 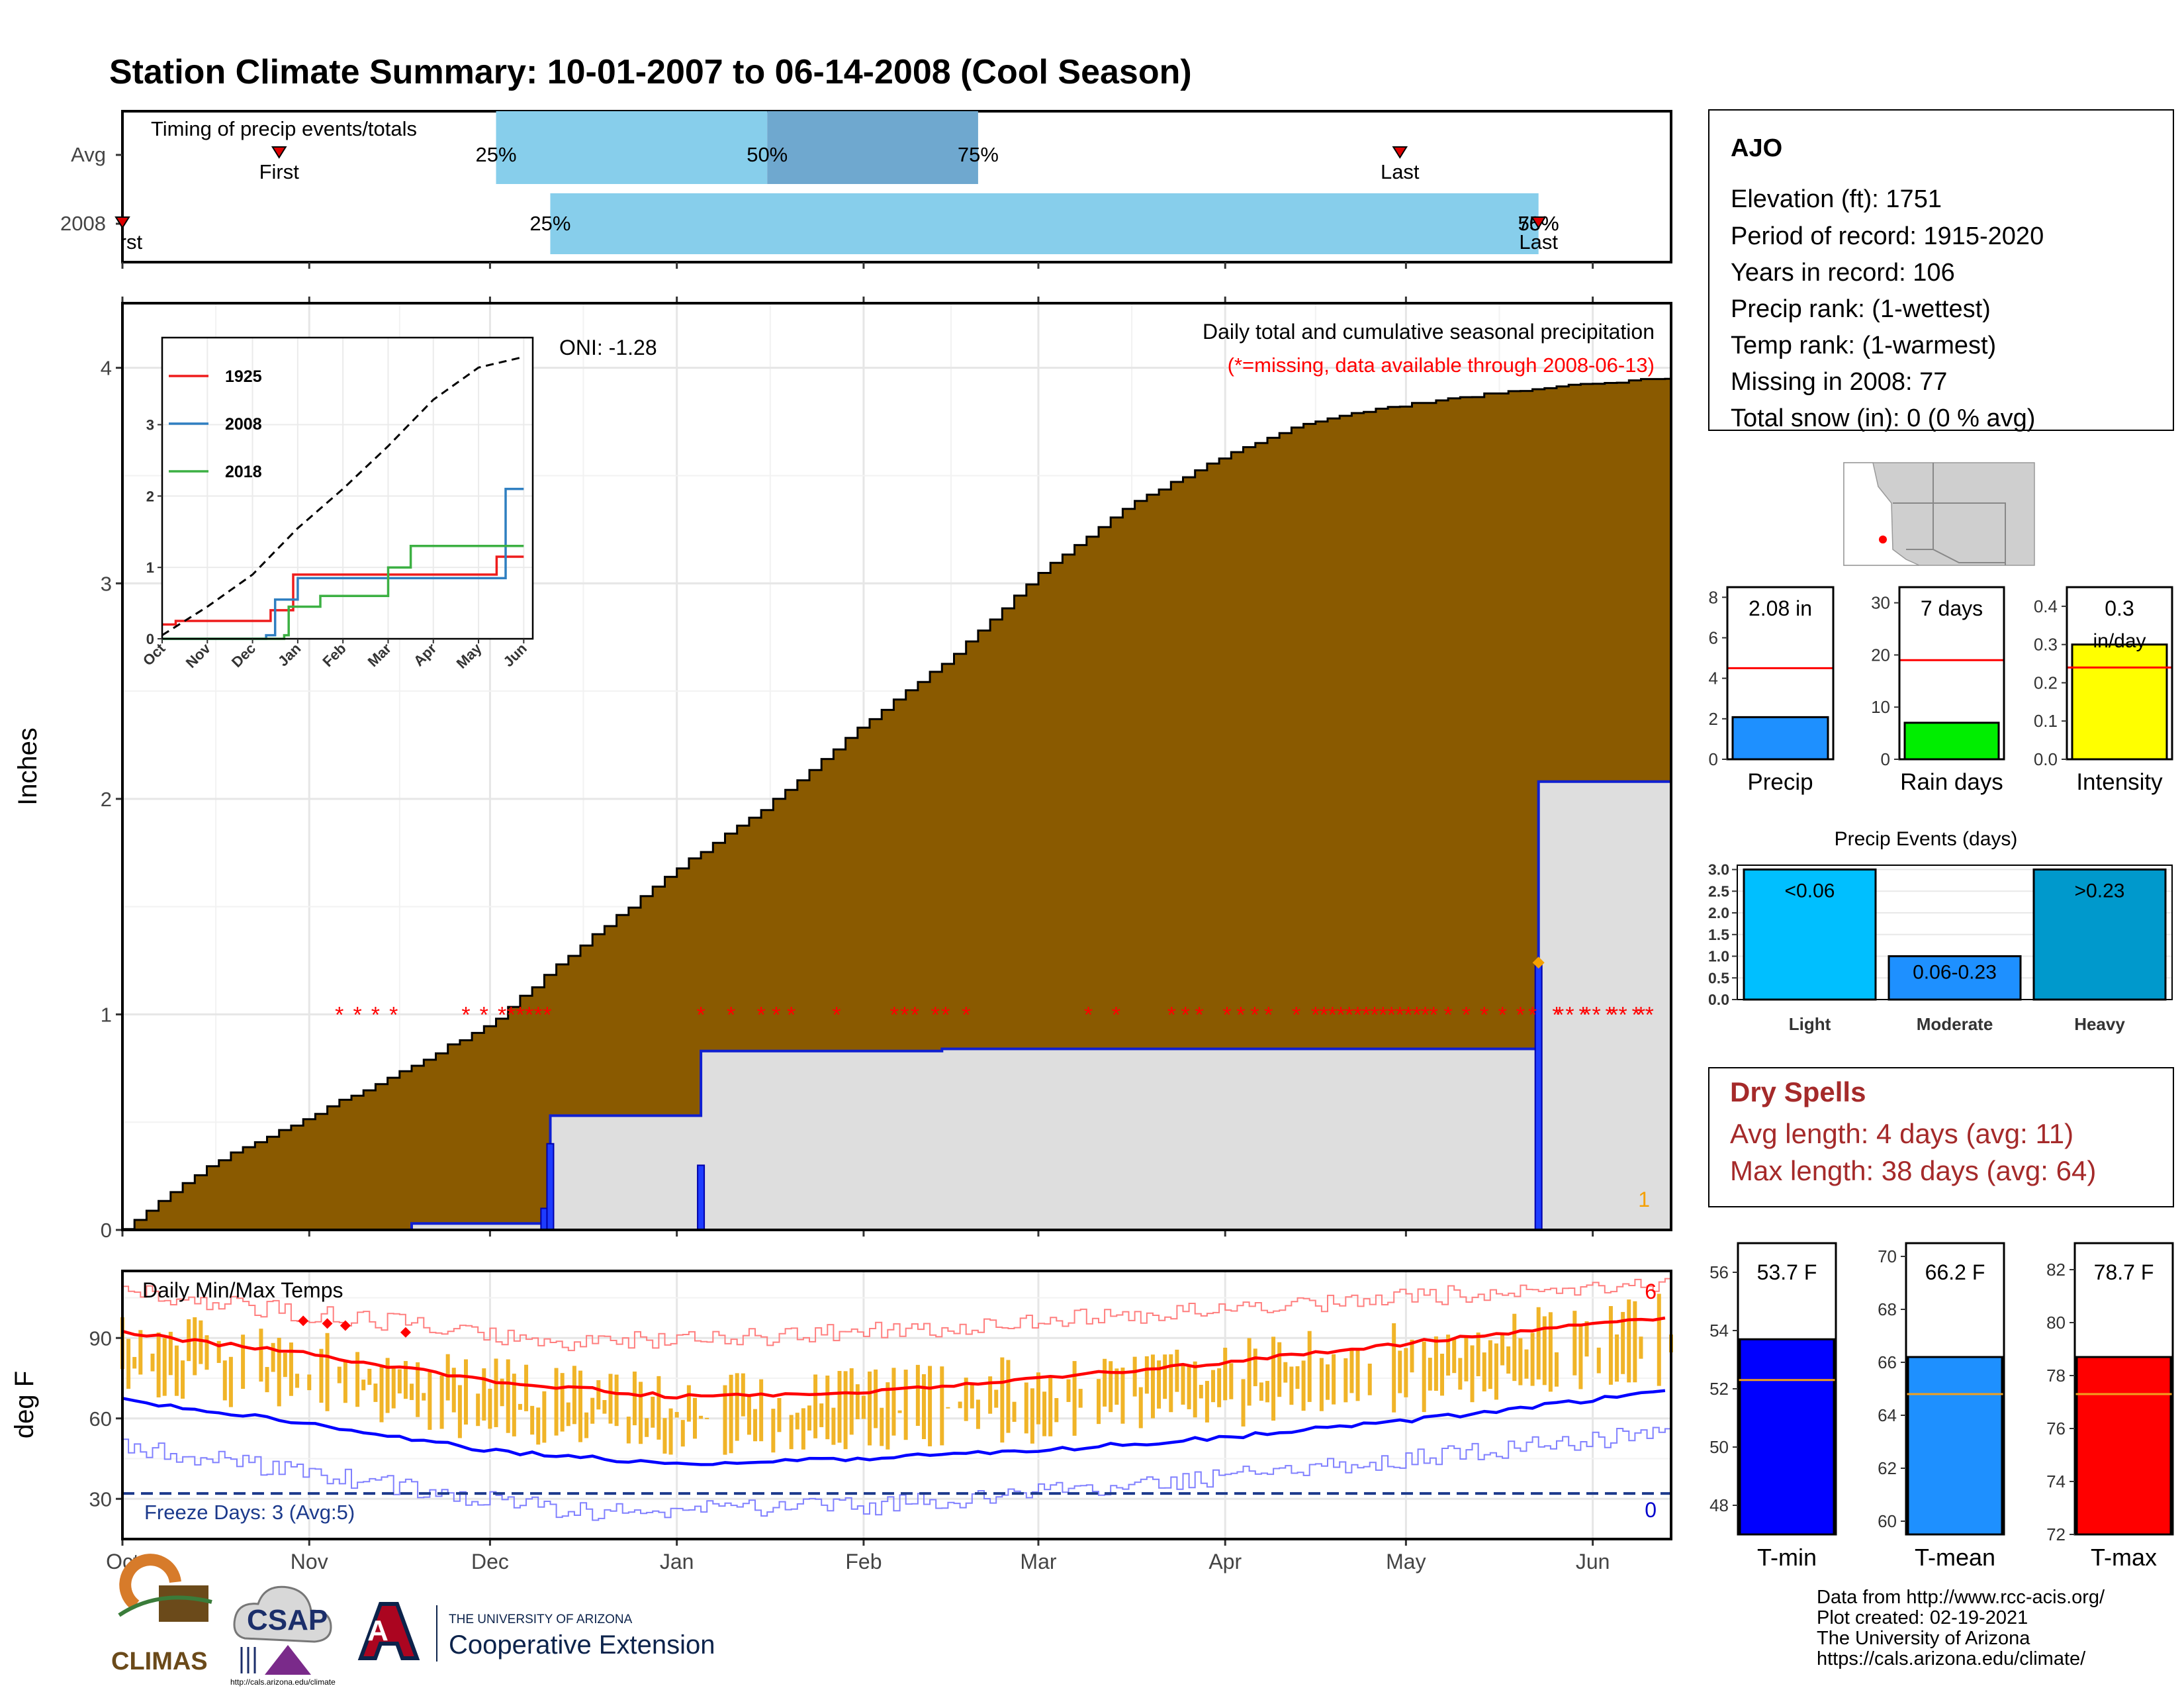 I want to click on temp-box-y-tick-label: 82, so click(x=2056, y=1270).